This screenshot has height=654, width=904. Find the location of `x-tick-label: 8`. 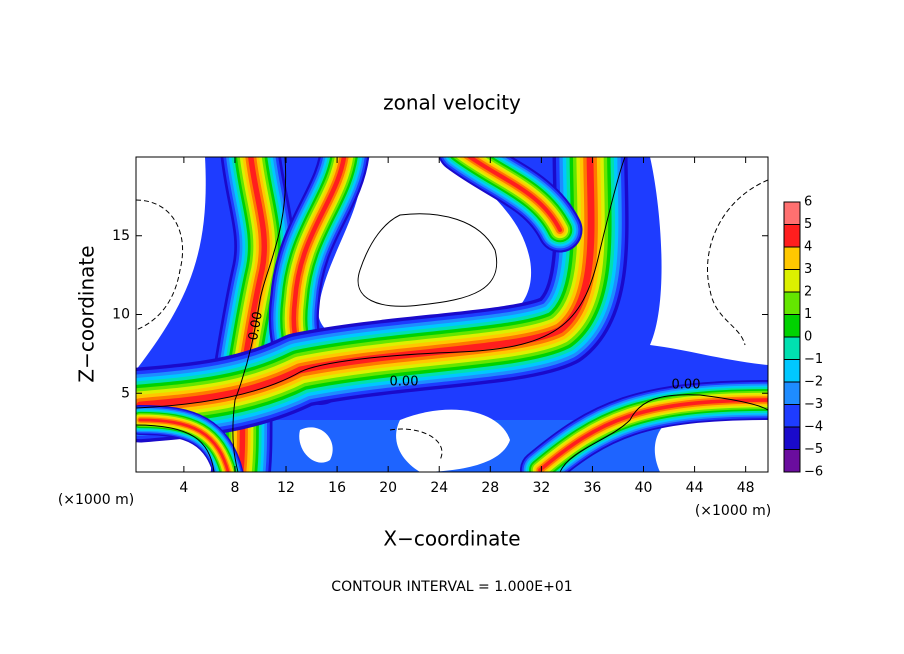

x-tick-label: 8 is located at coordinates (234, 488).